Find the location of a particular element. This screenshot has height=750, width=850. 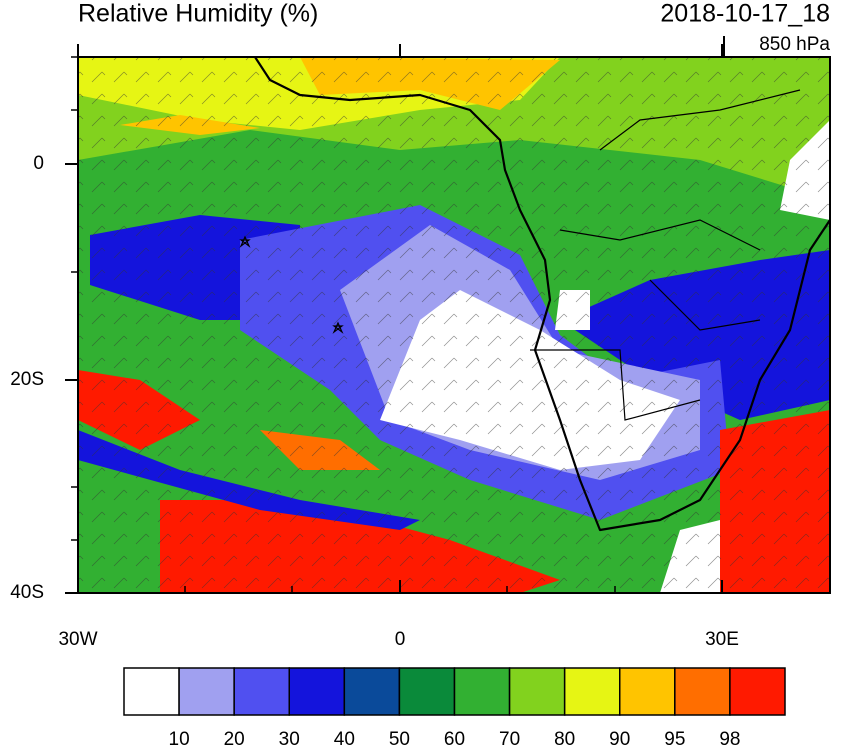

colorbar-label: 70 is located at coordinates (509, 739).